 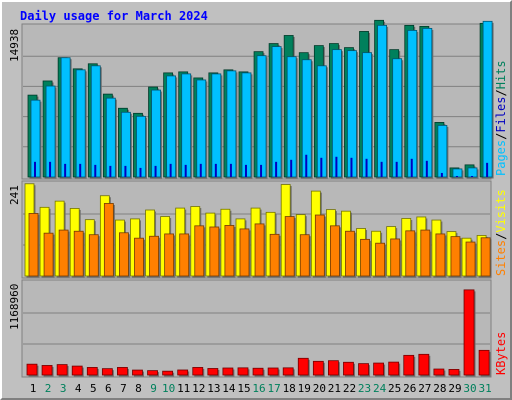 What do you see at coordinates (501, 353) in the screenshot?
I see `legend-kbytes: KBytes` at bounding box center [501, 353].